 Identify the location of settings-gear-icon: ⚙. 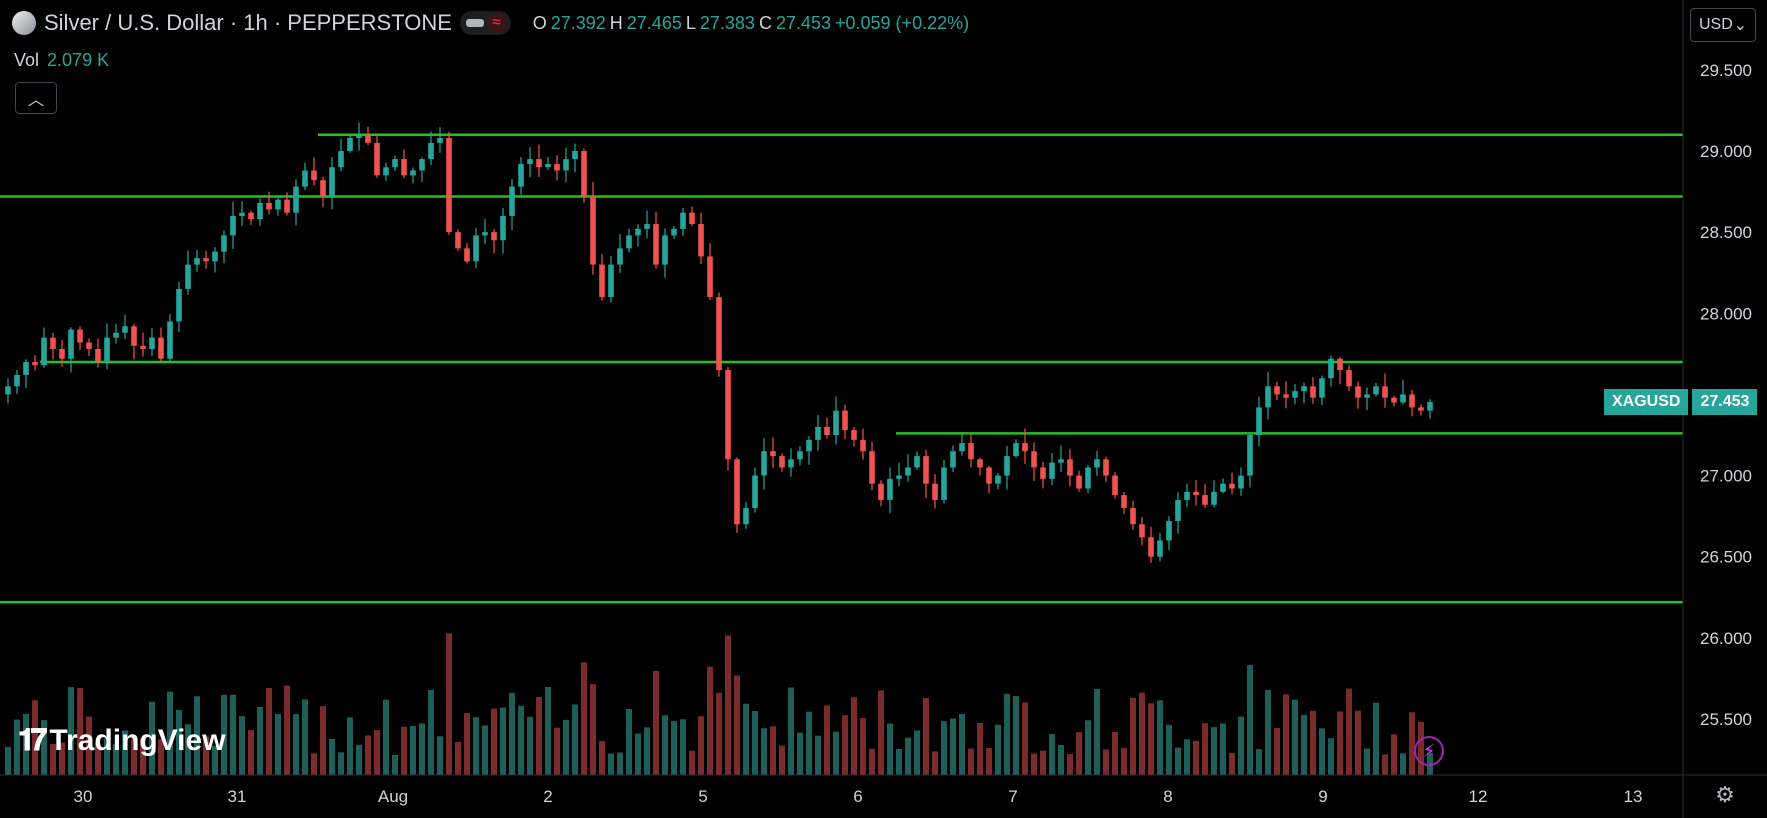
(1725, 794).